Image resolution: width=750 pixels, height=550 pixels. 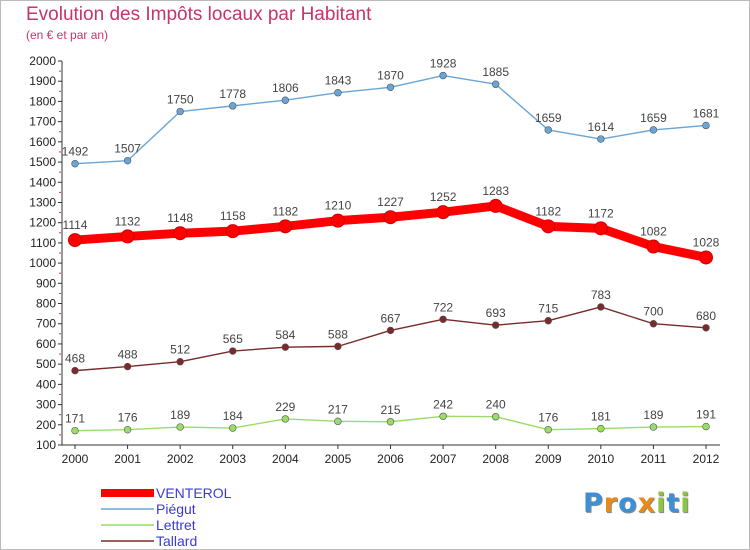 I want to click on data-label: 189, so click(x=653, y=415).